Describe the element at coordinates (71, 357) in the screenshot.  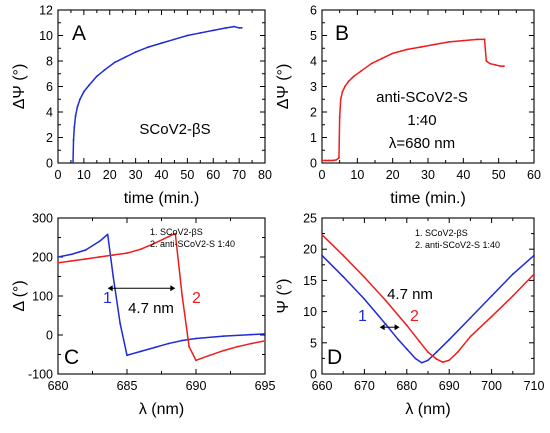
I see `panel-label: C` at that location.